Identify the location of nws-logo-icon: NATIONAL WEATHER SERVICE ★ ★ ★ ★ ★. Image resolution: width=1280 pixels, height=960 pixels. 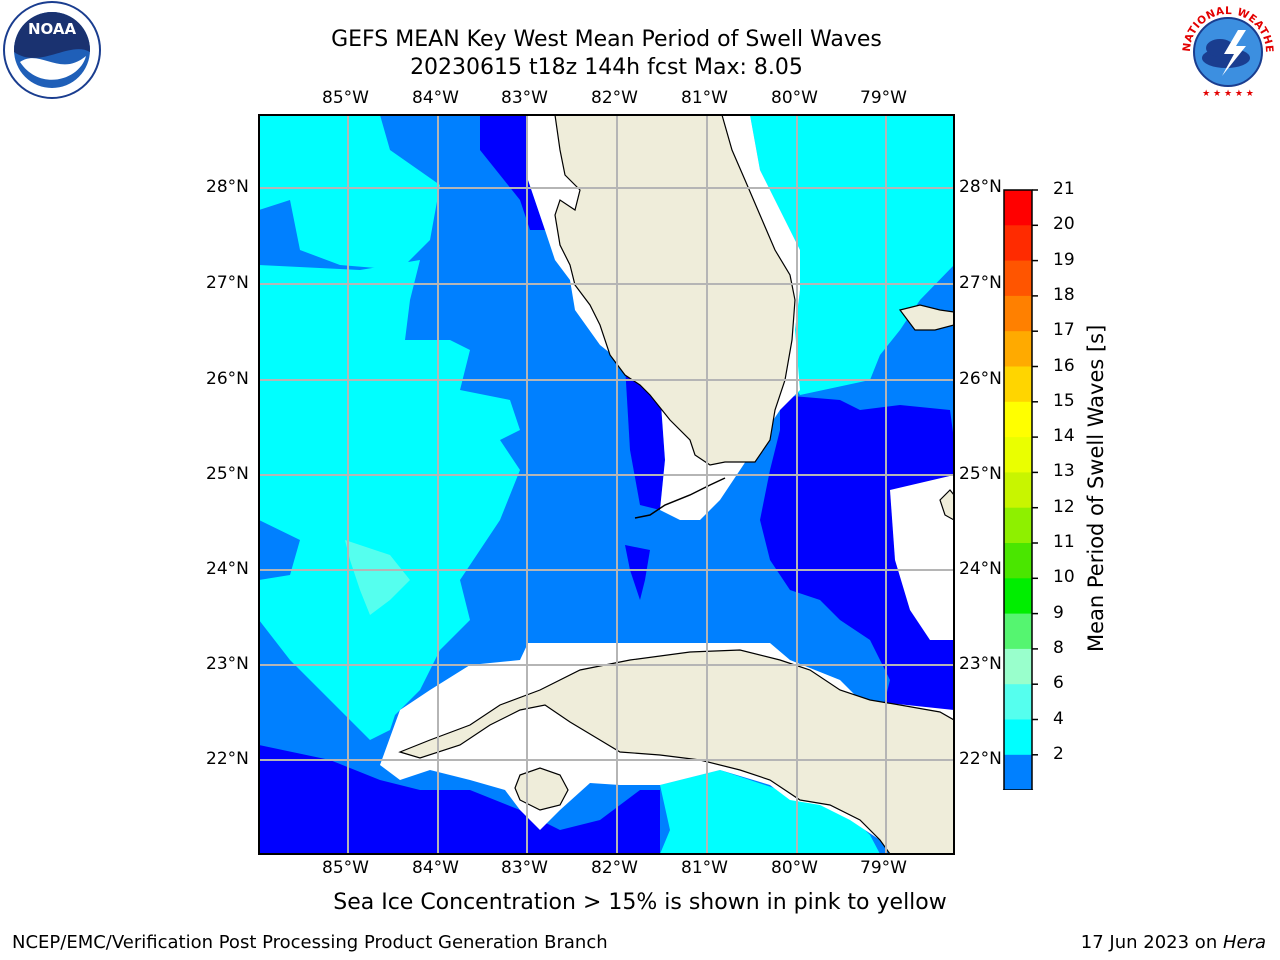
(1226, 50).